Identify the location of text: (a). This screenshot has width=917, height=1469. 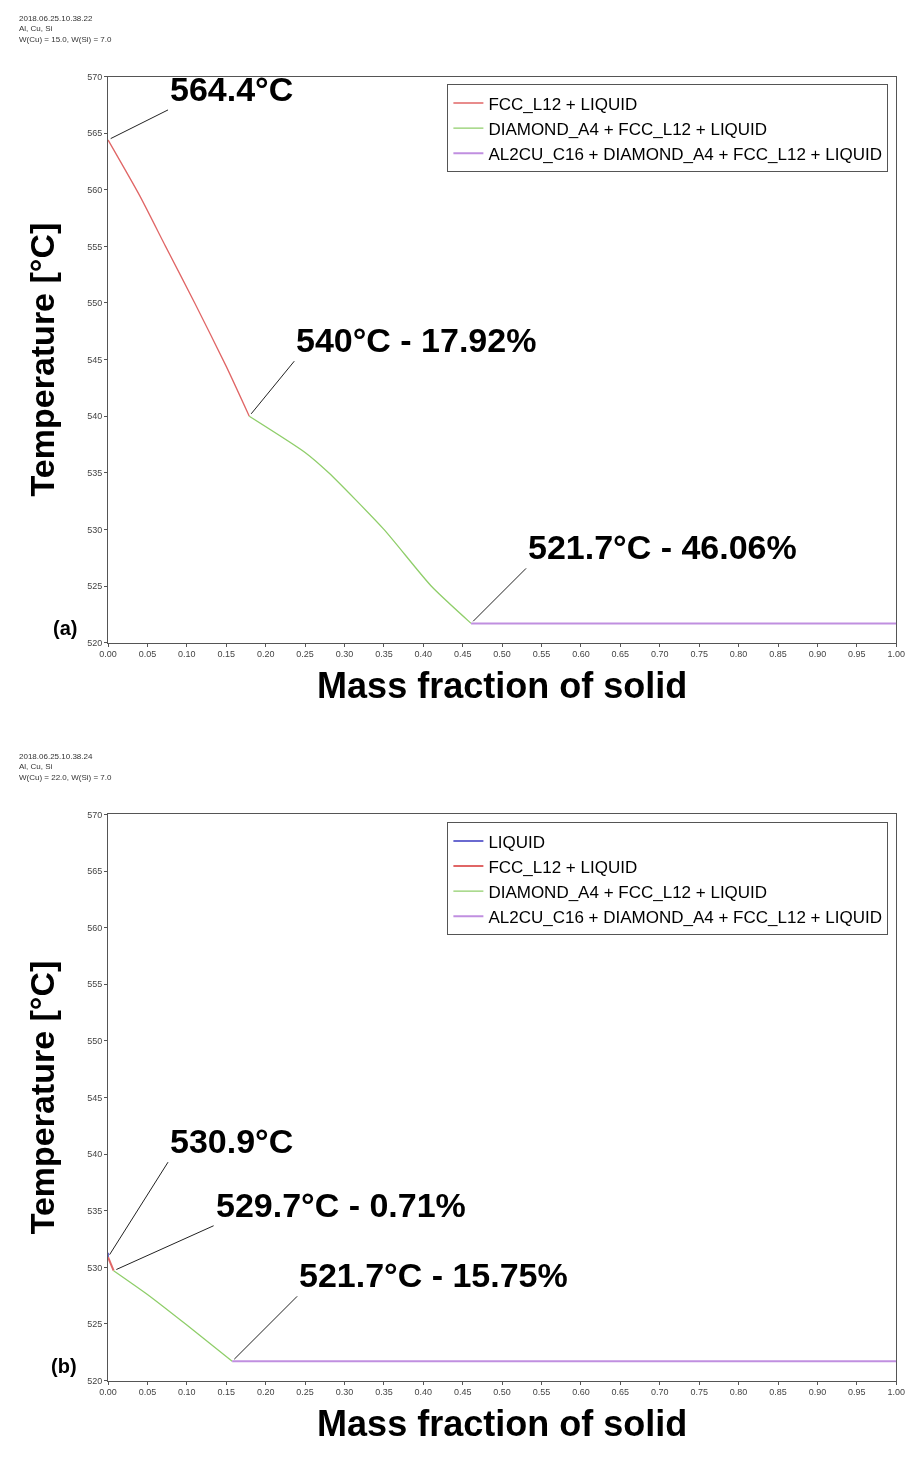
(65, 628).